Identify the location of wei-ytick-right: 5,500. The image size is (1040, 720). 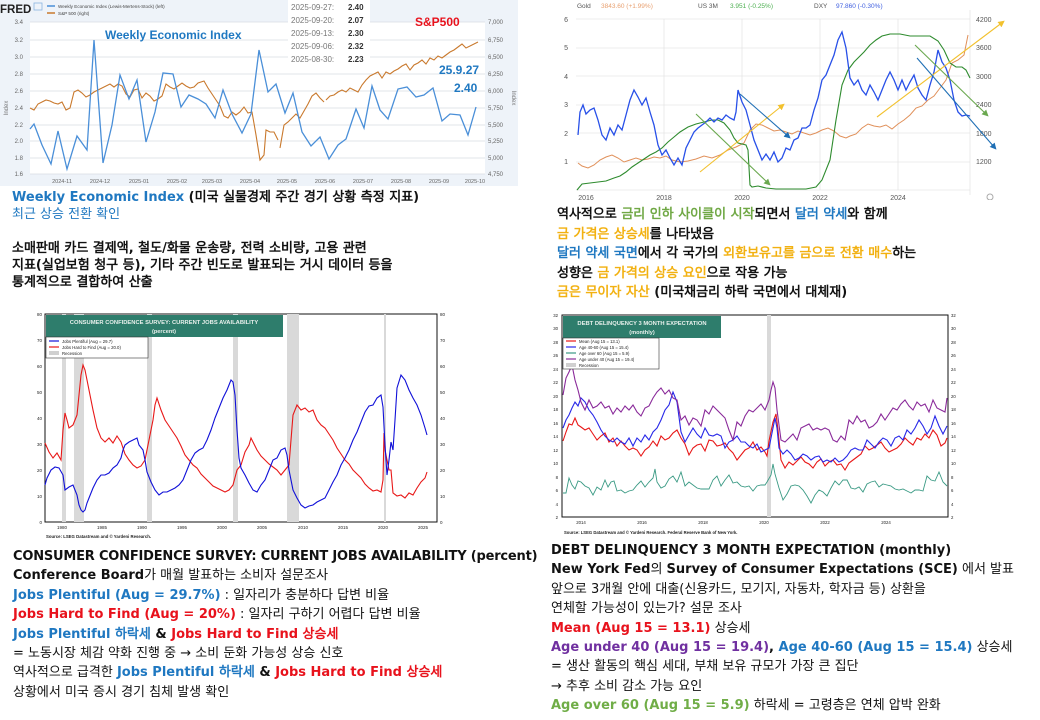
(496, 126).